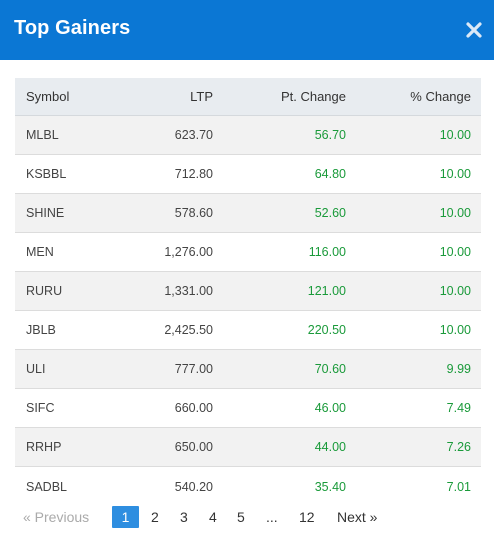  I want to click on table-header-row: Symbol LTP Pt. Change % Change, so click(248, 97).